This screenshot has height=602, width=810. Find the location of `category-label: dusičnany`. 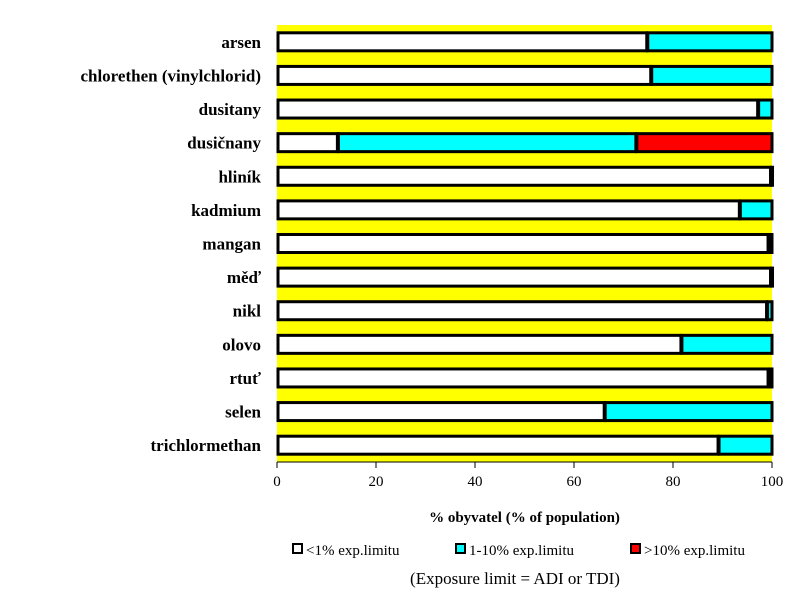

category-label: dusičnany is located at coordinates (224, 143).